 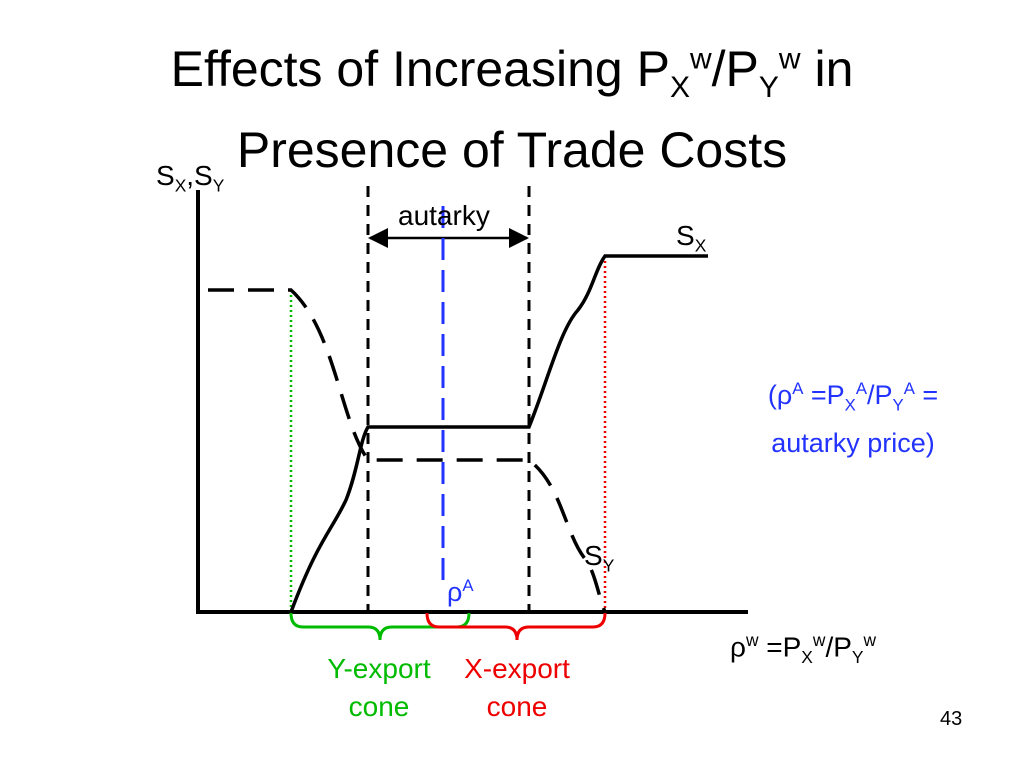 What do you see at coordinates (512, 72) in the screenshot?
I see `title-line1: Effects of Increasing PXw/PYw in` at bounding box center [512, 72].